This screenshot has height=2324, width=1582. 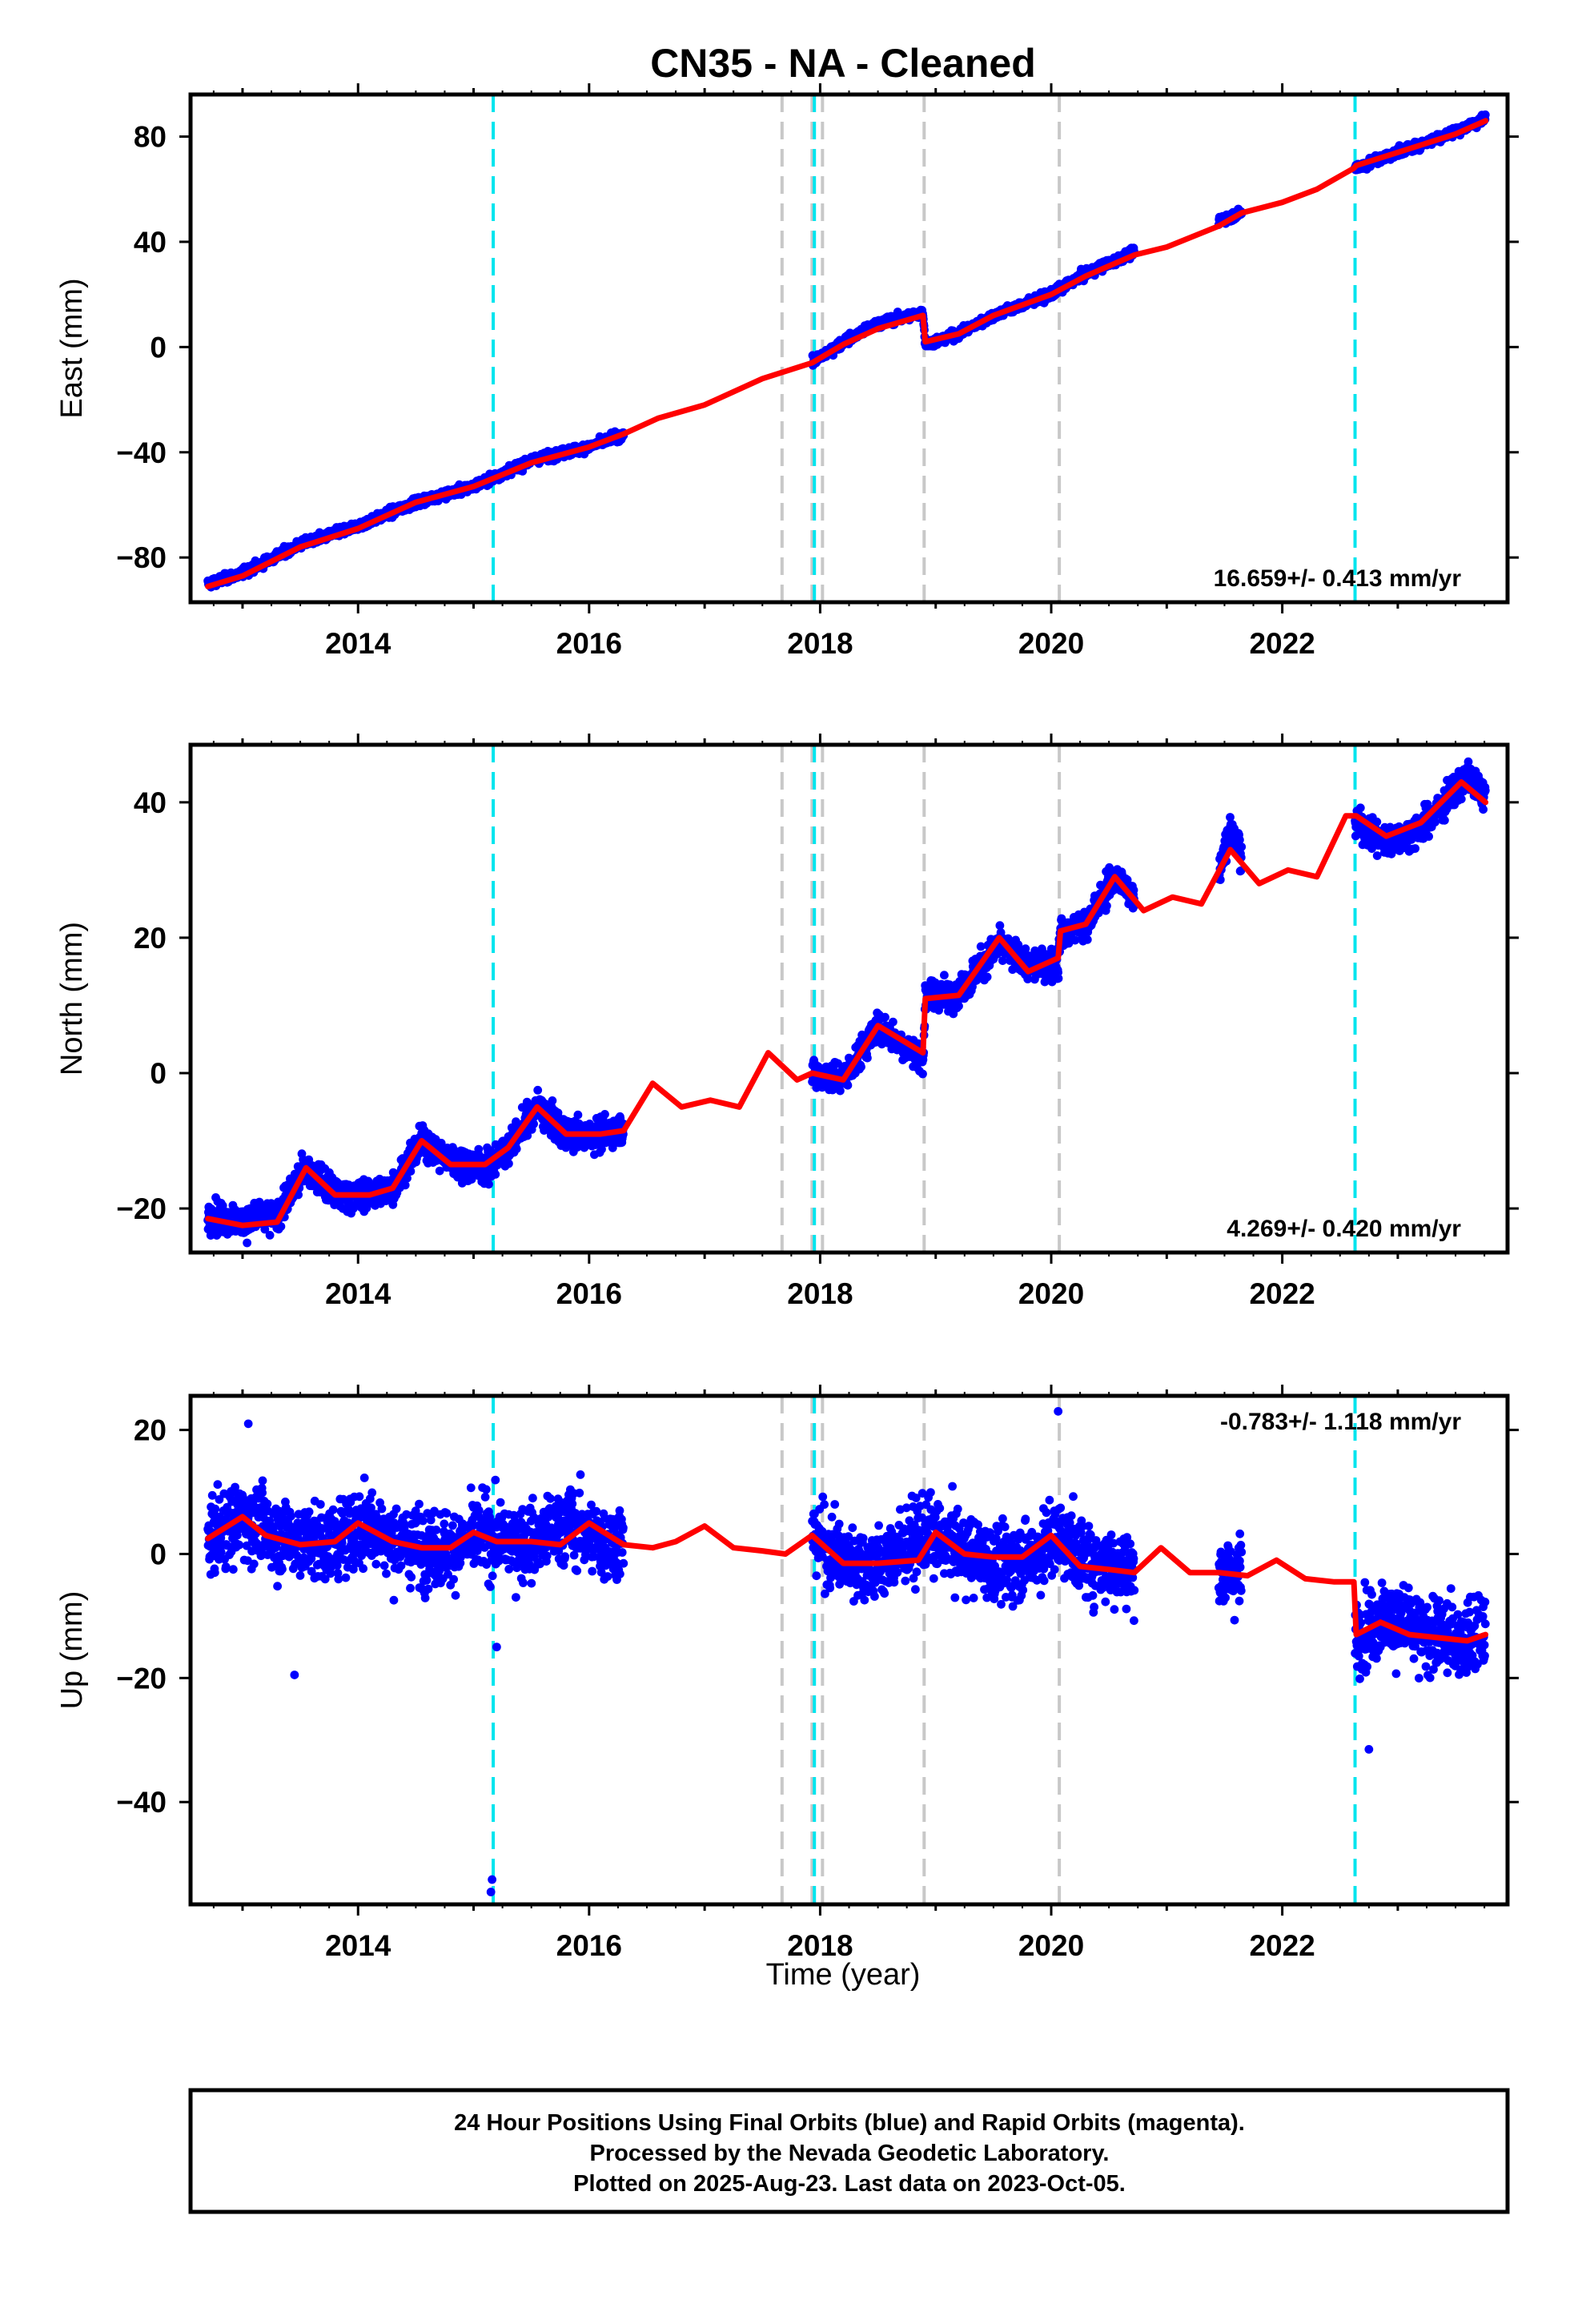 I want to click on x-tick-label: 2014, so click(x=358, y=644).